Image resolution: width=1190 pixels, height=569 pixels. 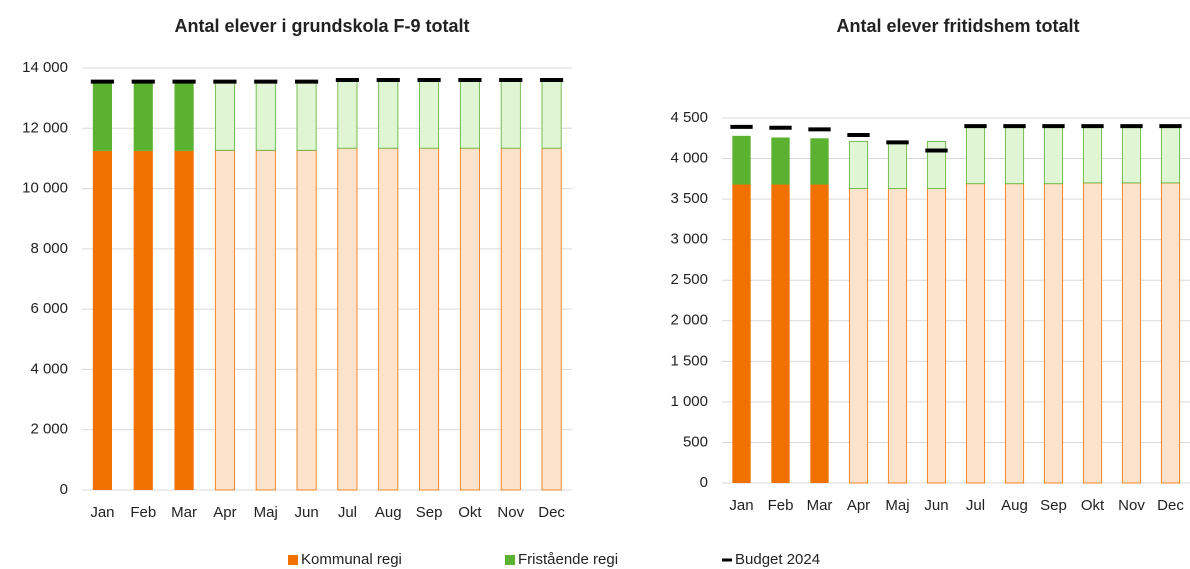 I want to click on y-tick-label: 6 000, so click(x=49, y=308).